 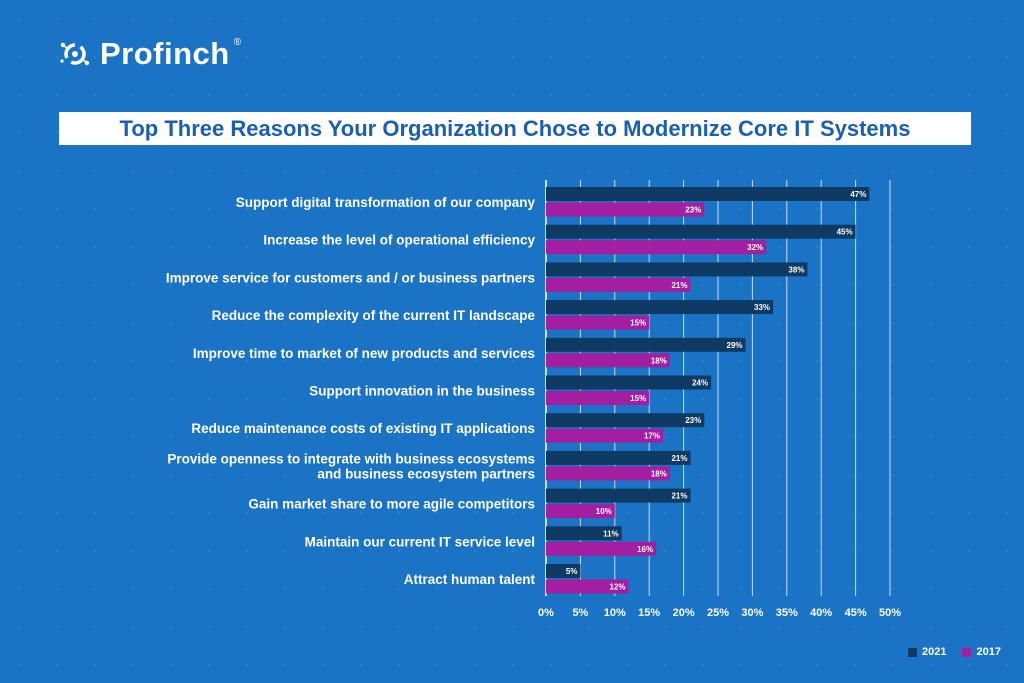 I want to click on x-tick-label: 35%, so click(x=787, y=613).